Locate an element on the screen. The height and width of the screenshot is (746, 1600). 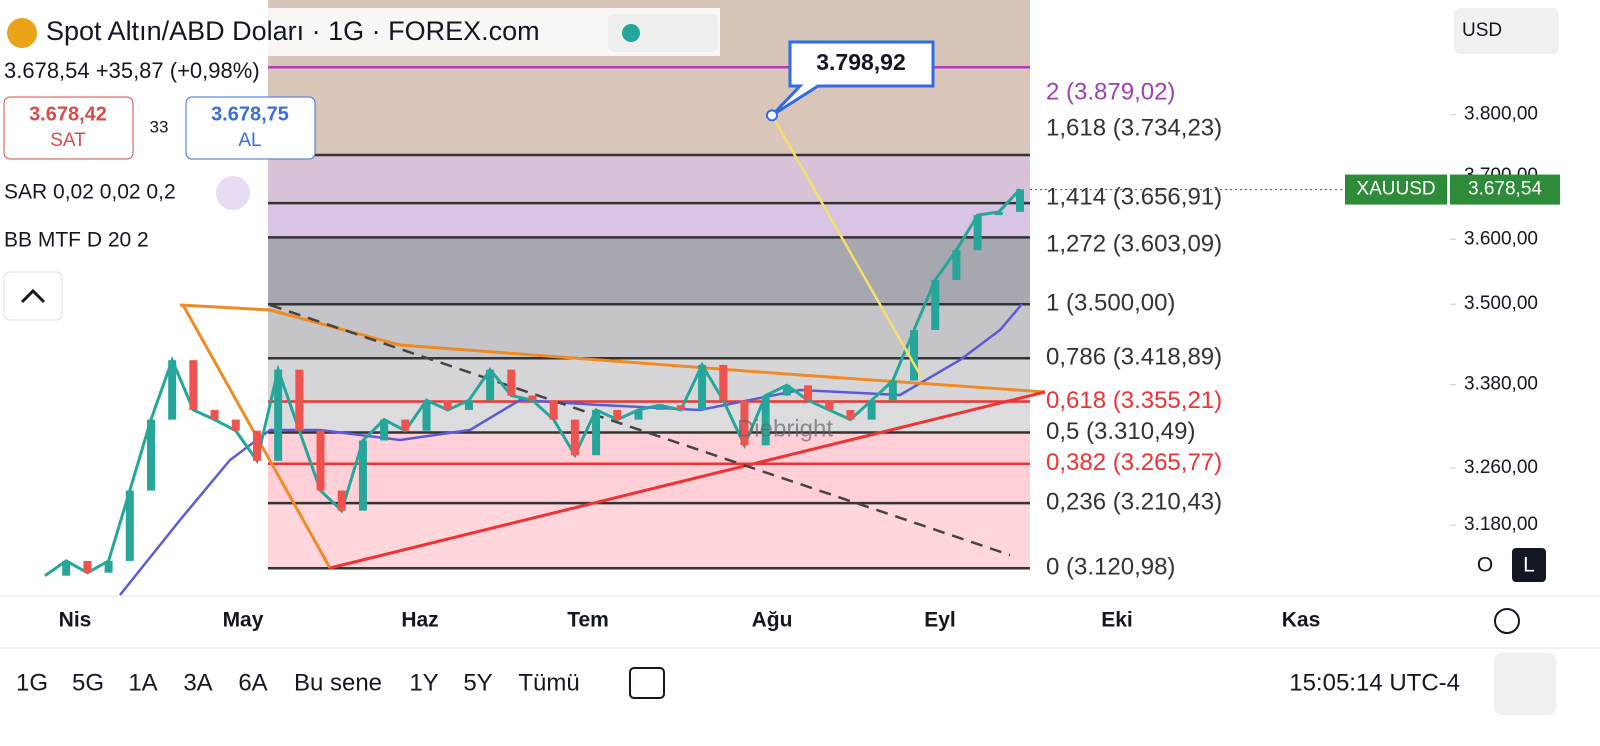
settings-icon is located at coordinates (1507, 621).